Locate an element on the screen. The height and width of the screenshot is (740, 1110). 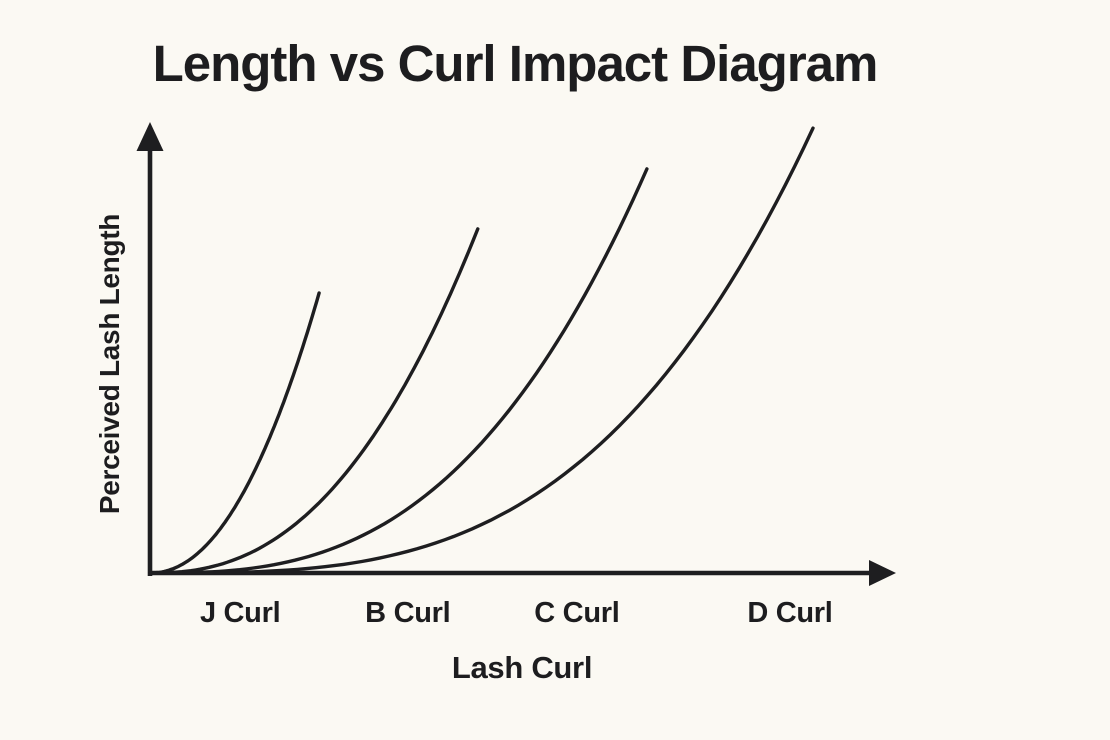
x-tick-d-curl: D Curl is located at coordinates (790, 613).